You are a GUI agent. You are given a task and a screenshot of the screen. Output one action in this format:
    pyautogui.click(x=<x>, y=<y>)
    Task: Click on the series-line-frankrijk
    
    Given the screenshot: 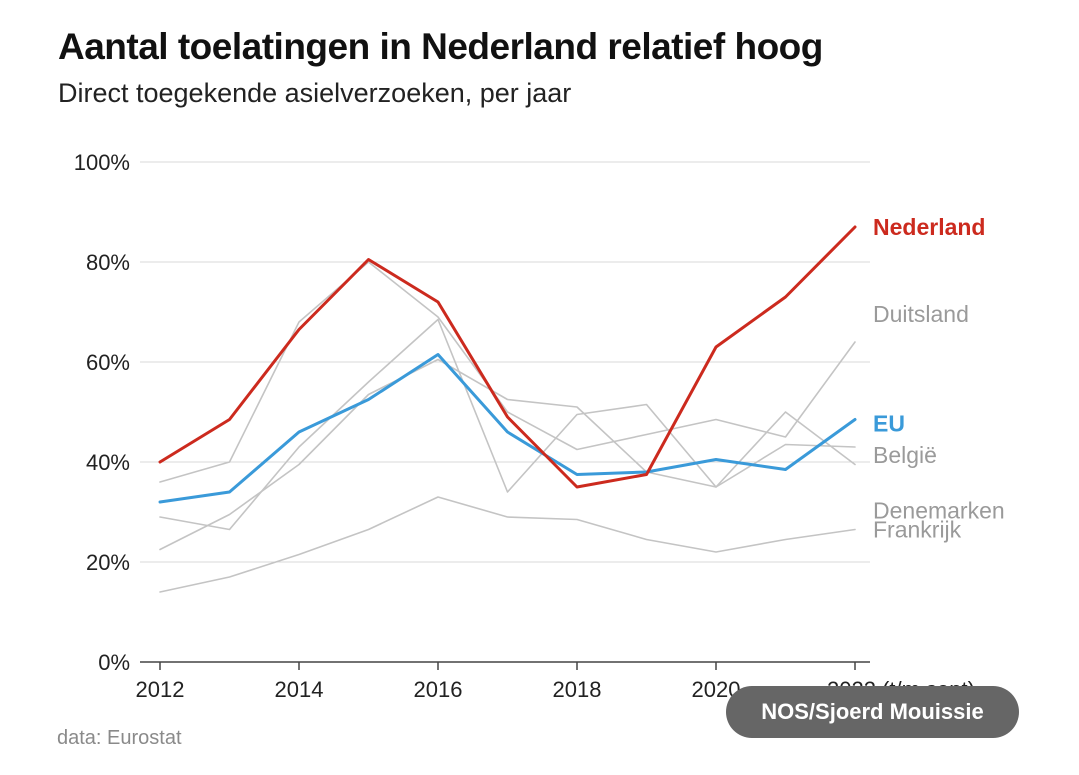 What is the action you would take?
    pyautogui.click(x=507, y=544)
    